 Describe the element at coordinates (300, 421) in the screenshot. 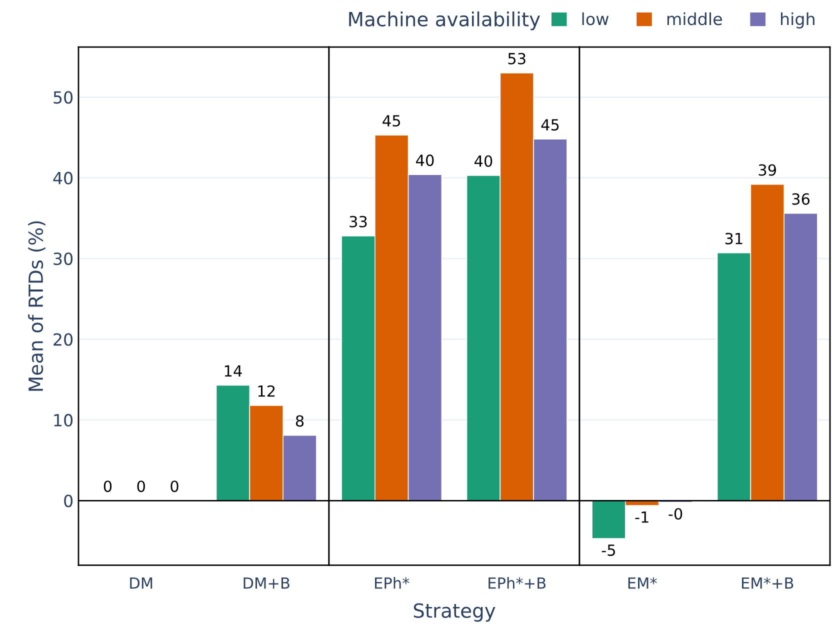

I see `data-label: 8` at that location.